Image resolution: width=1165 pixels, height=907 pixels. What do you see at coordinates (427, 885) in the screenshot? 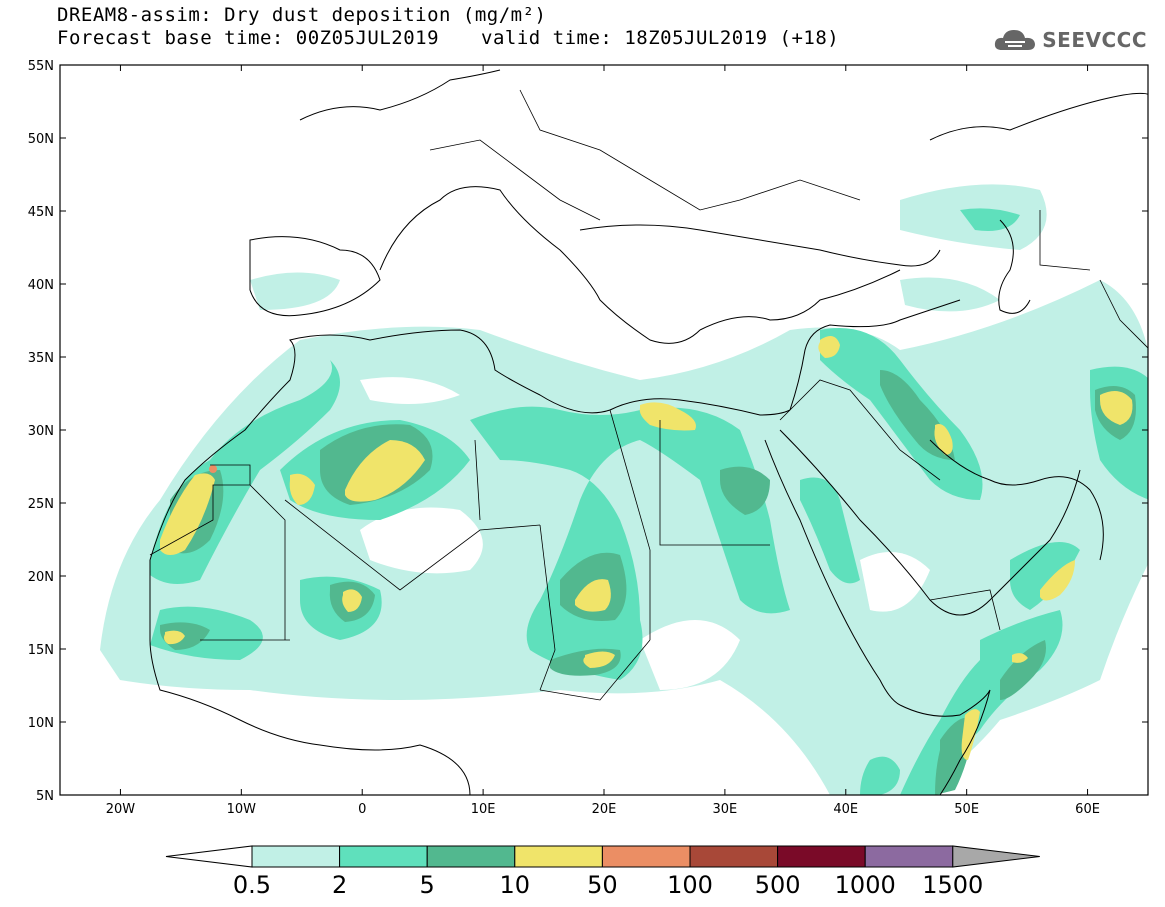
I see `legend-threshold-label: 5` at bounding box center [427, 885].